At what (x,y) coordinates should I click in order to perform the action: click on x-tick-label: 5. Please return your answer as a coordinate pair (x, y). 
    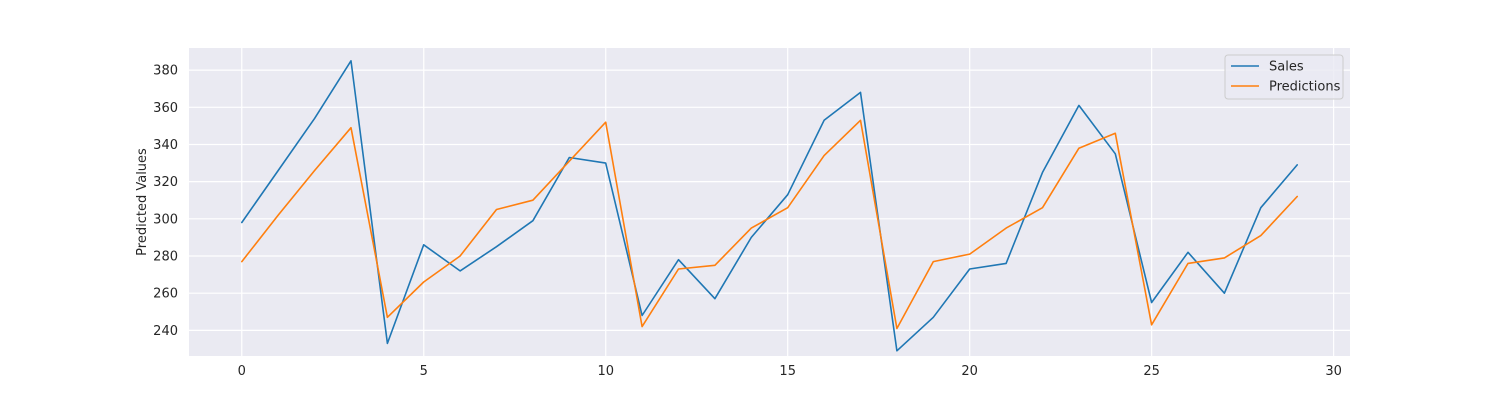
    Looking at the image, I should click on (424, 371).